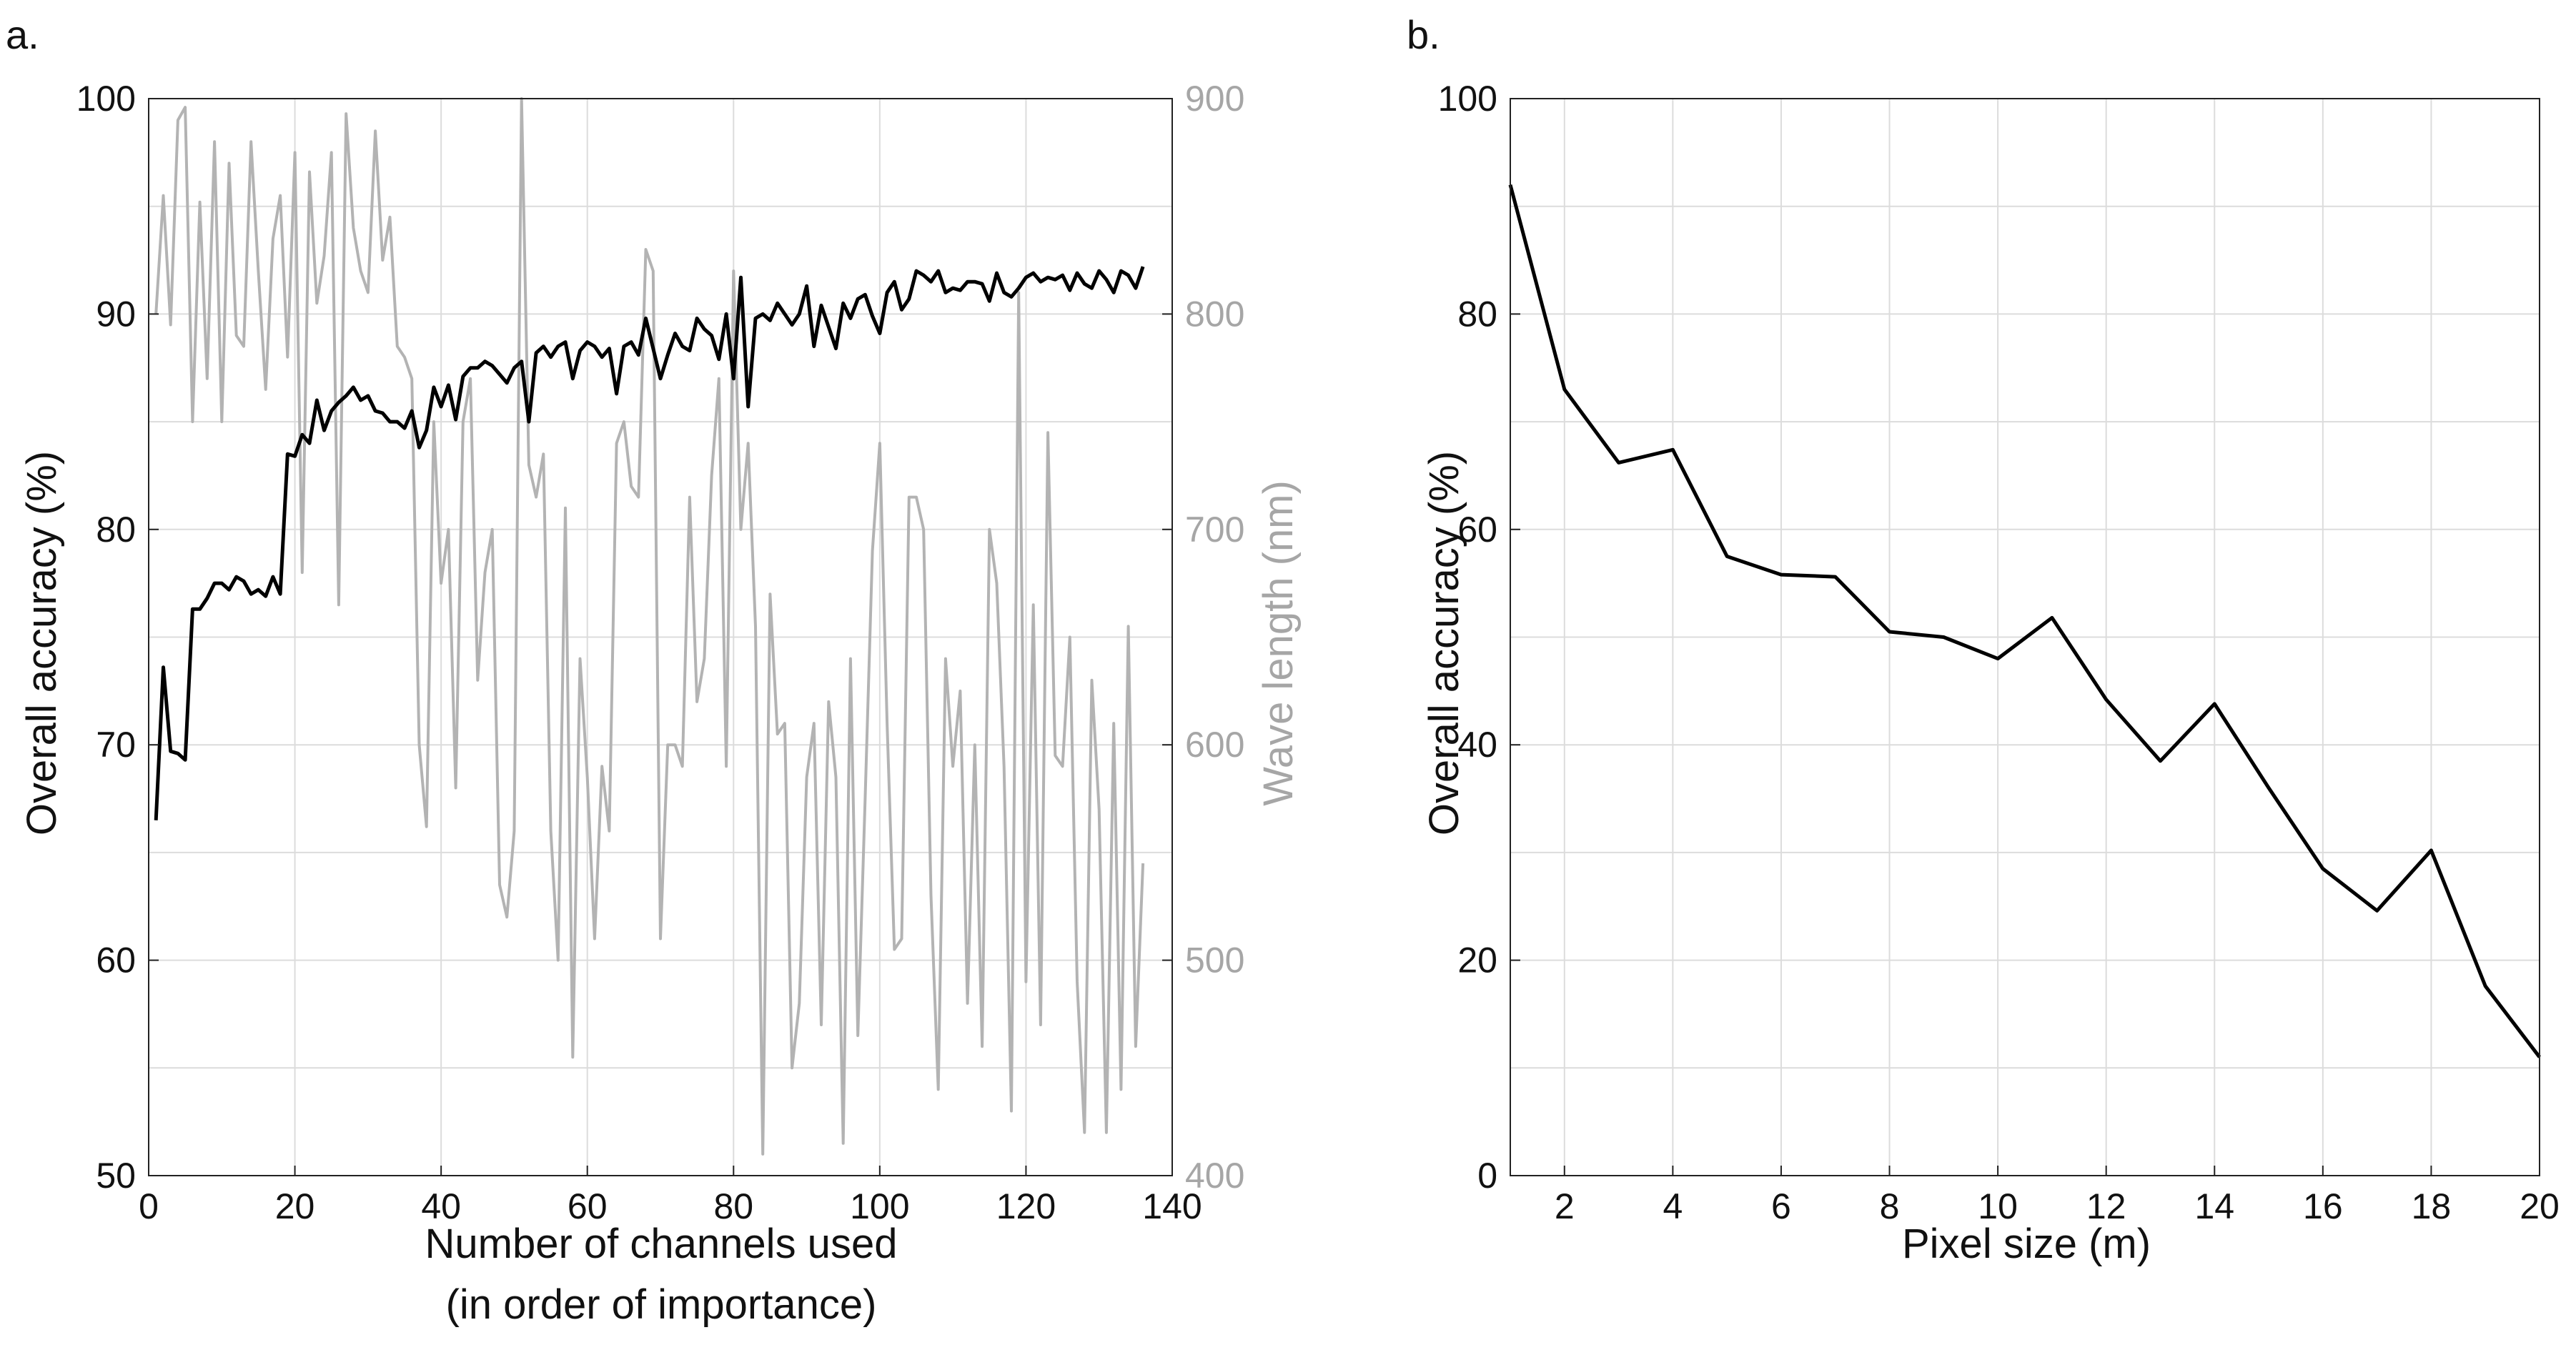 The height and width of the screenshot is (1350, 2576). I want to click on x-tick-label: 6, so click(1781, 1206).